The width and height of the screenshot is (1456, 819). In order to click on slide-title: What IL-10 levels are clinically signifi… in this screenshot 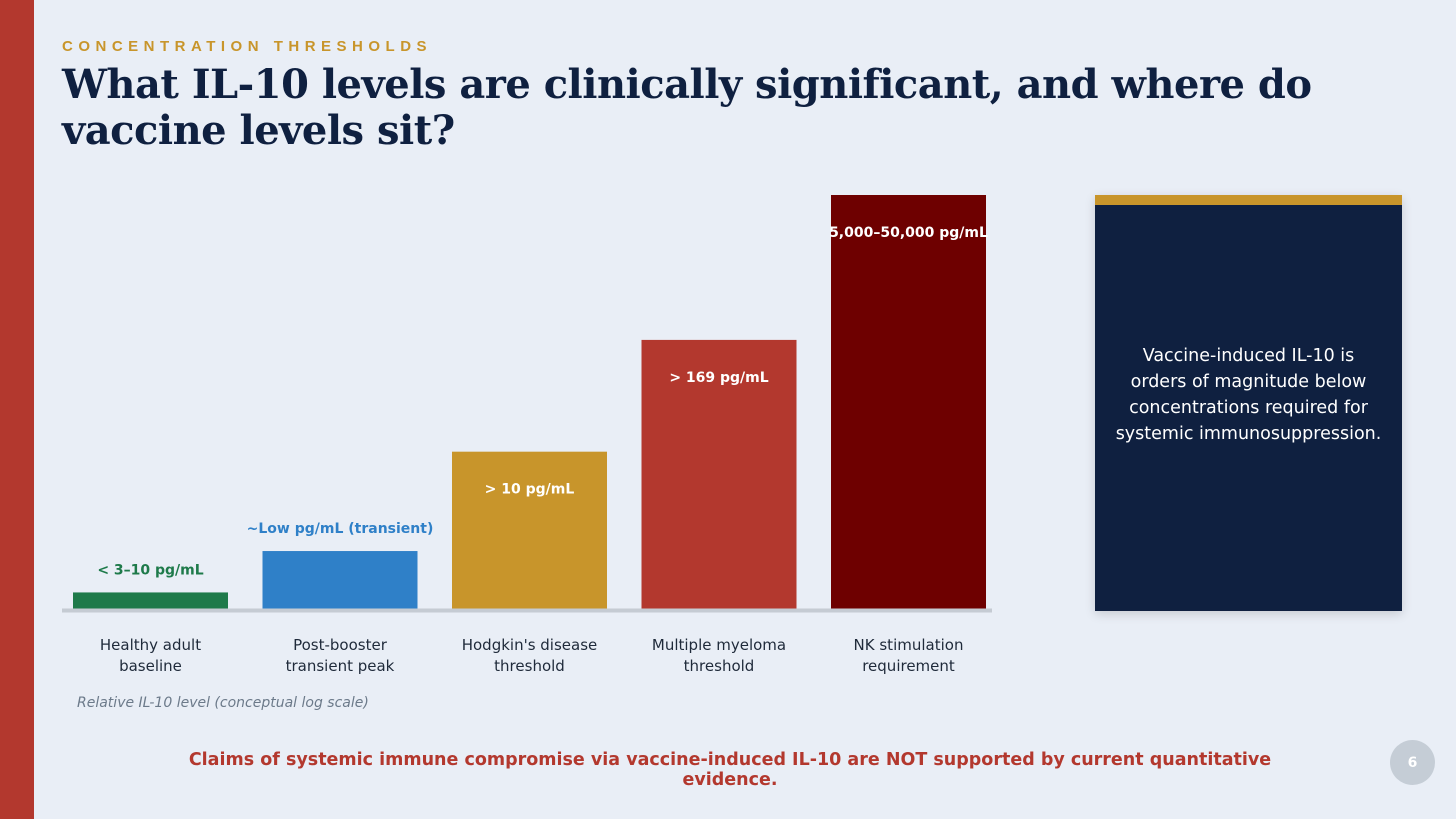, I will do `click(687, 107)`.